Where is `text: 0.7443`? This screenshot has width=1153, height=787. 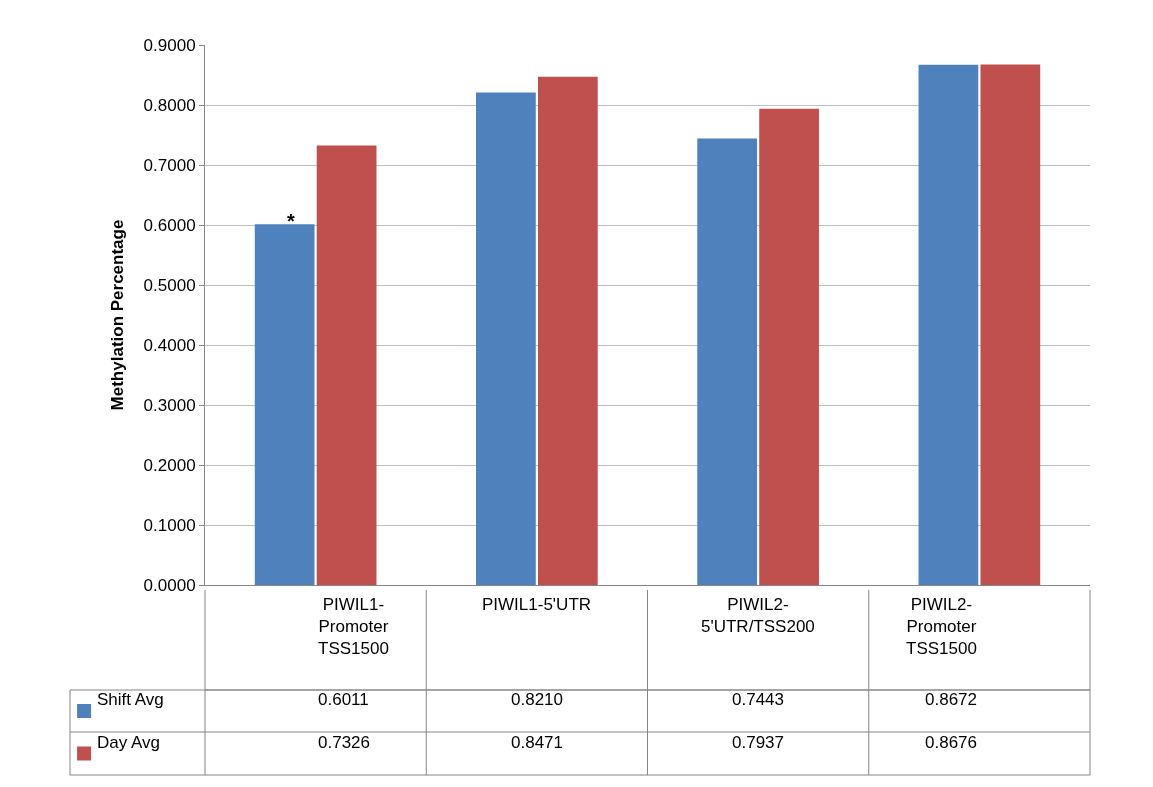 text: 0.7443 is located at coordinates (758, 699).